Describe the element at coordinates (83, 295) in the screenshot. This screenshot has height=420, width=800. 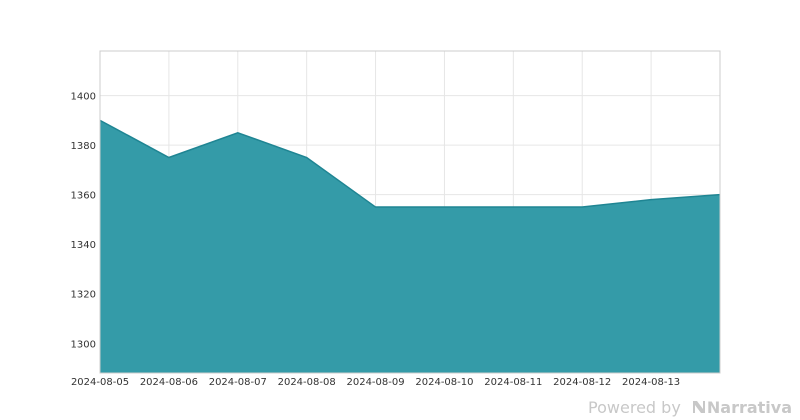
I see `y-tick-label: 1320` at that location.